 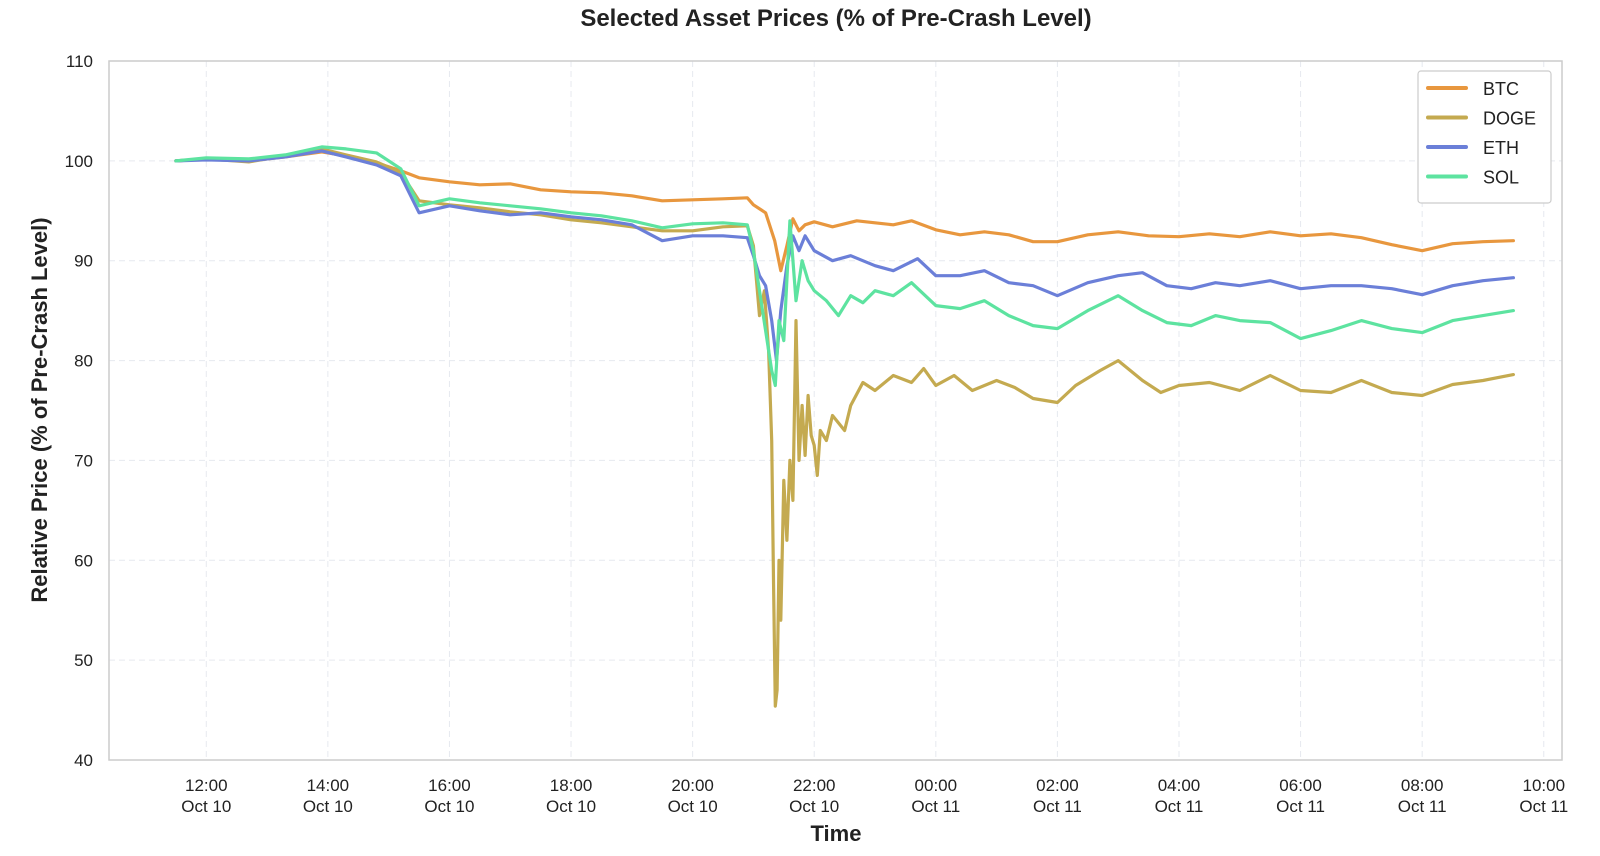 What do you see at coordinates (79, 161) in the screenshot?
I see `y-tick-label: 100` at bounding box center [79, 161].